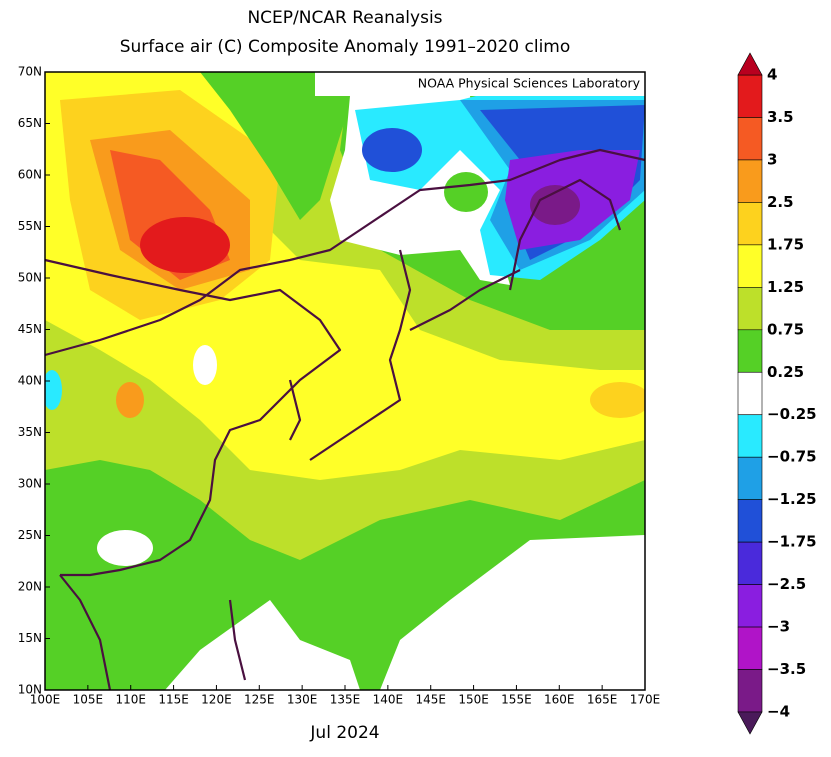 The width and height of the screenshot is (831, 757). Describe the element at coordinates (778, 712) in the screenshot. I see `colorbar-label: −4` at that location.